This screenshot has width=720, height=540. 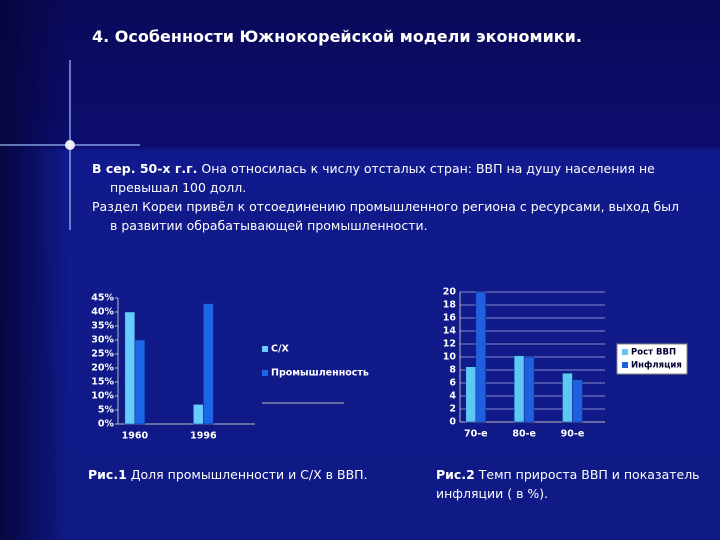 I want to click on x-tick-label: 1996, so click(x=203, y=436).